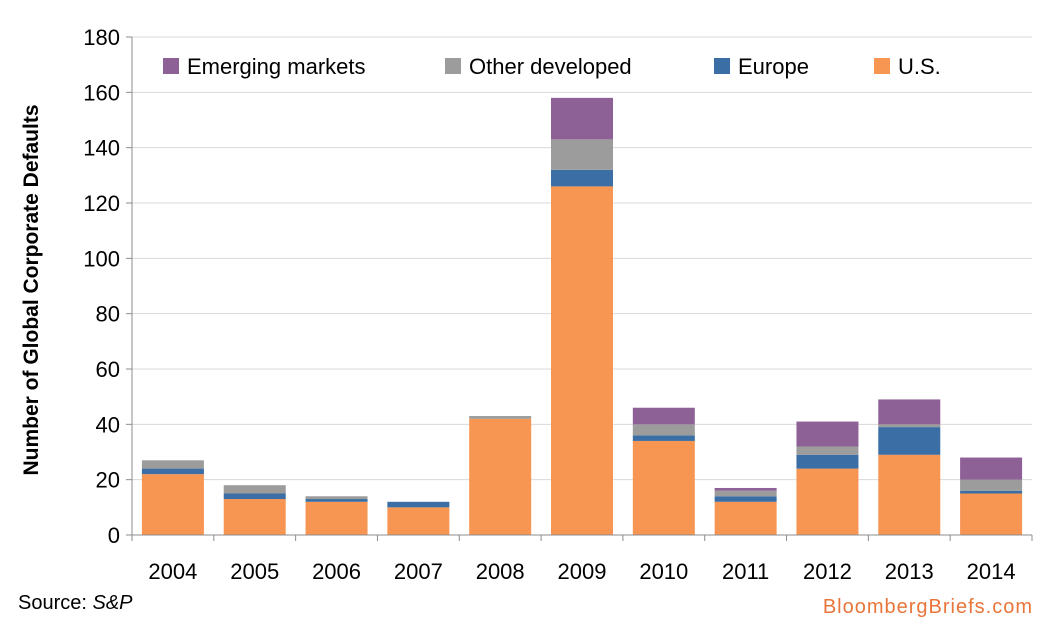 This screenshot has height=629, width=1055. I want to click on y-tick-label-140: 140, so click(101, 148).